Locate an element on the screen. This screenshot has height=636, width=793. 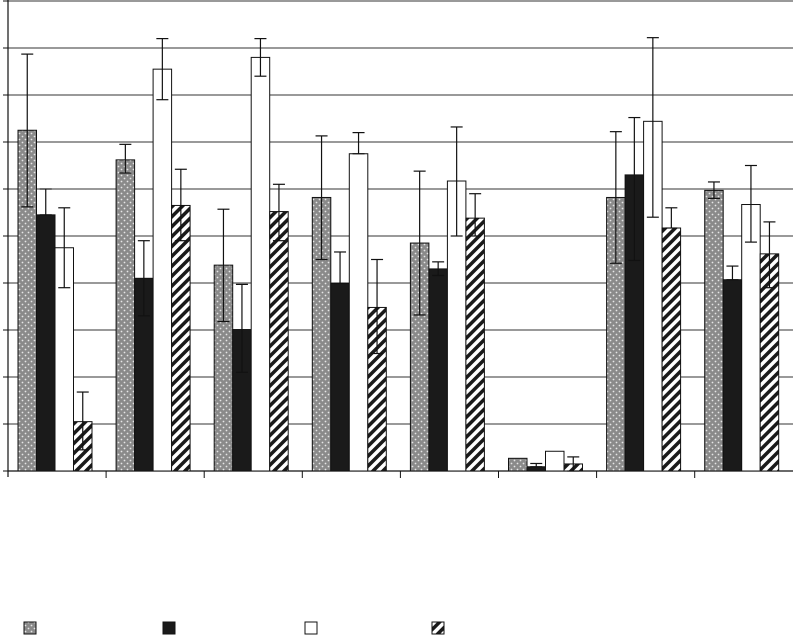
legend is located at coordinates (234, 628).